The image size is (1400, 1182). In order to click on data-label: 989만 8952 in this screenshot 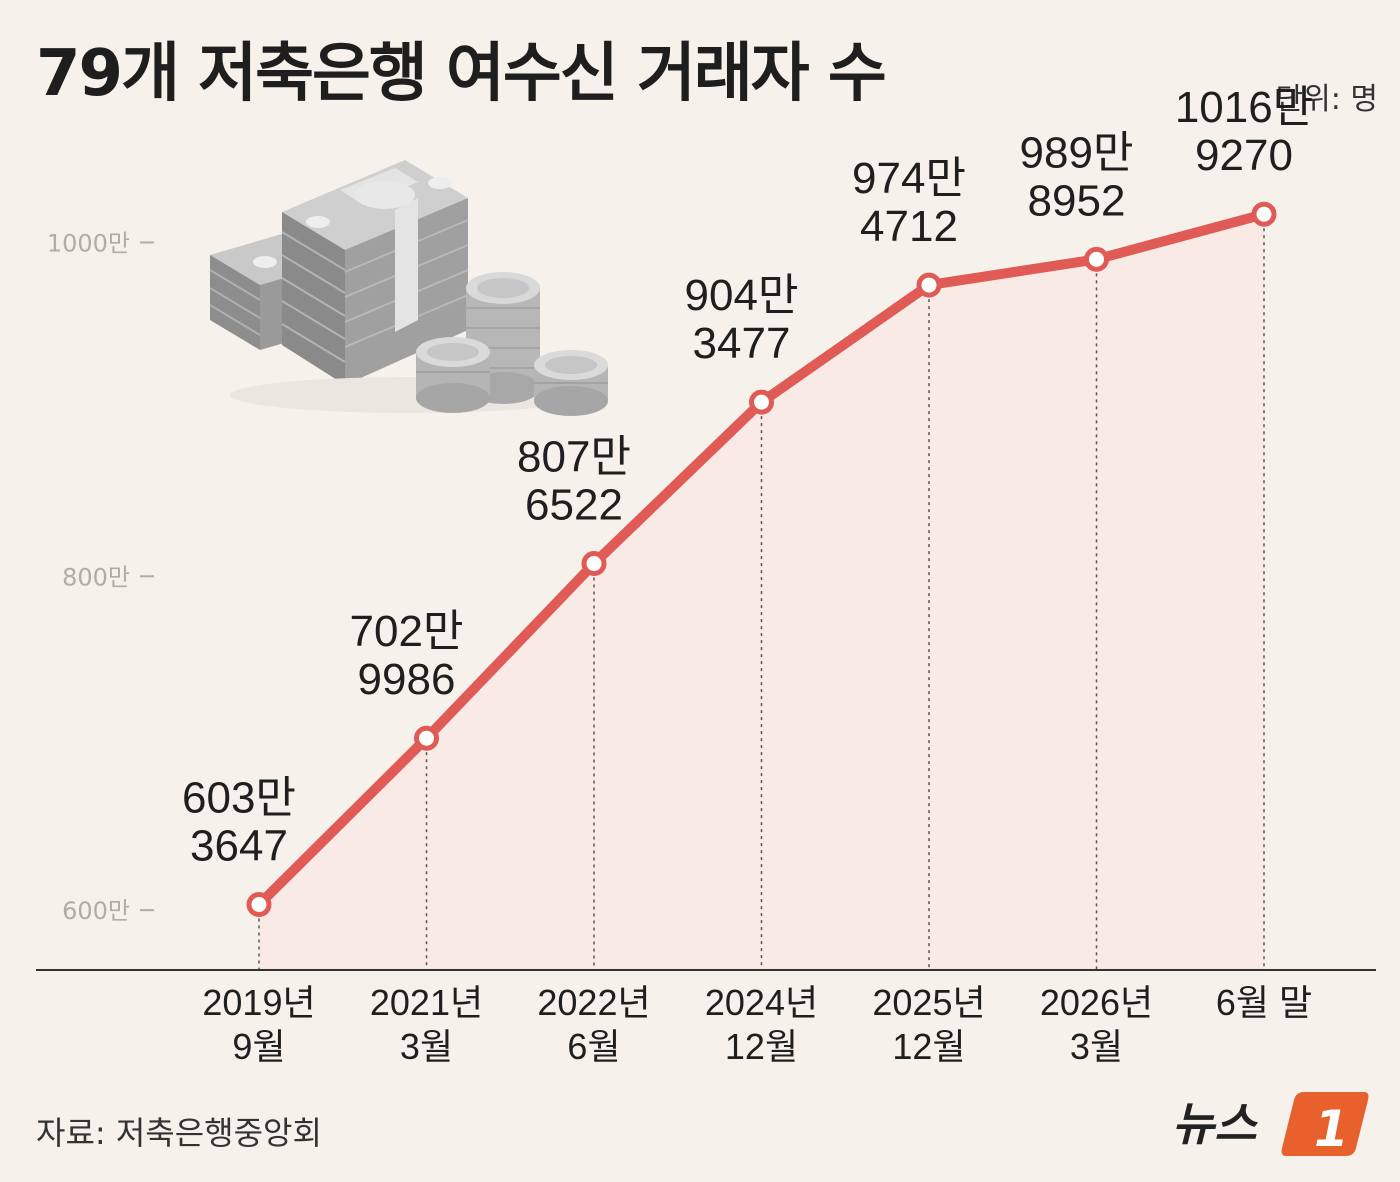, I will do `click(1077, 176)`.